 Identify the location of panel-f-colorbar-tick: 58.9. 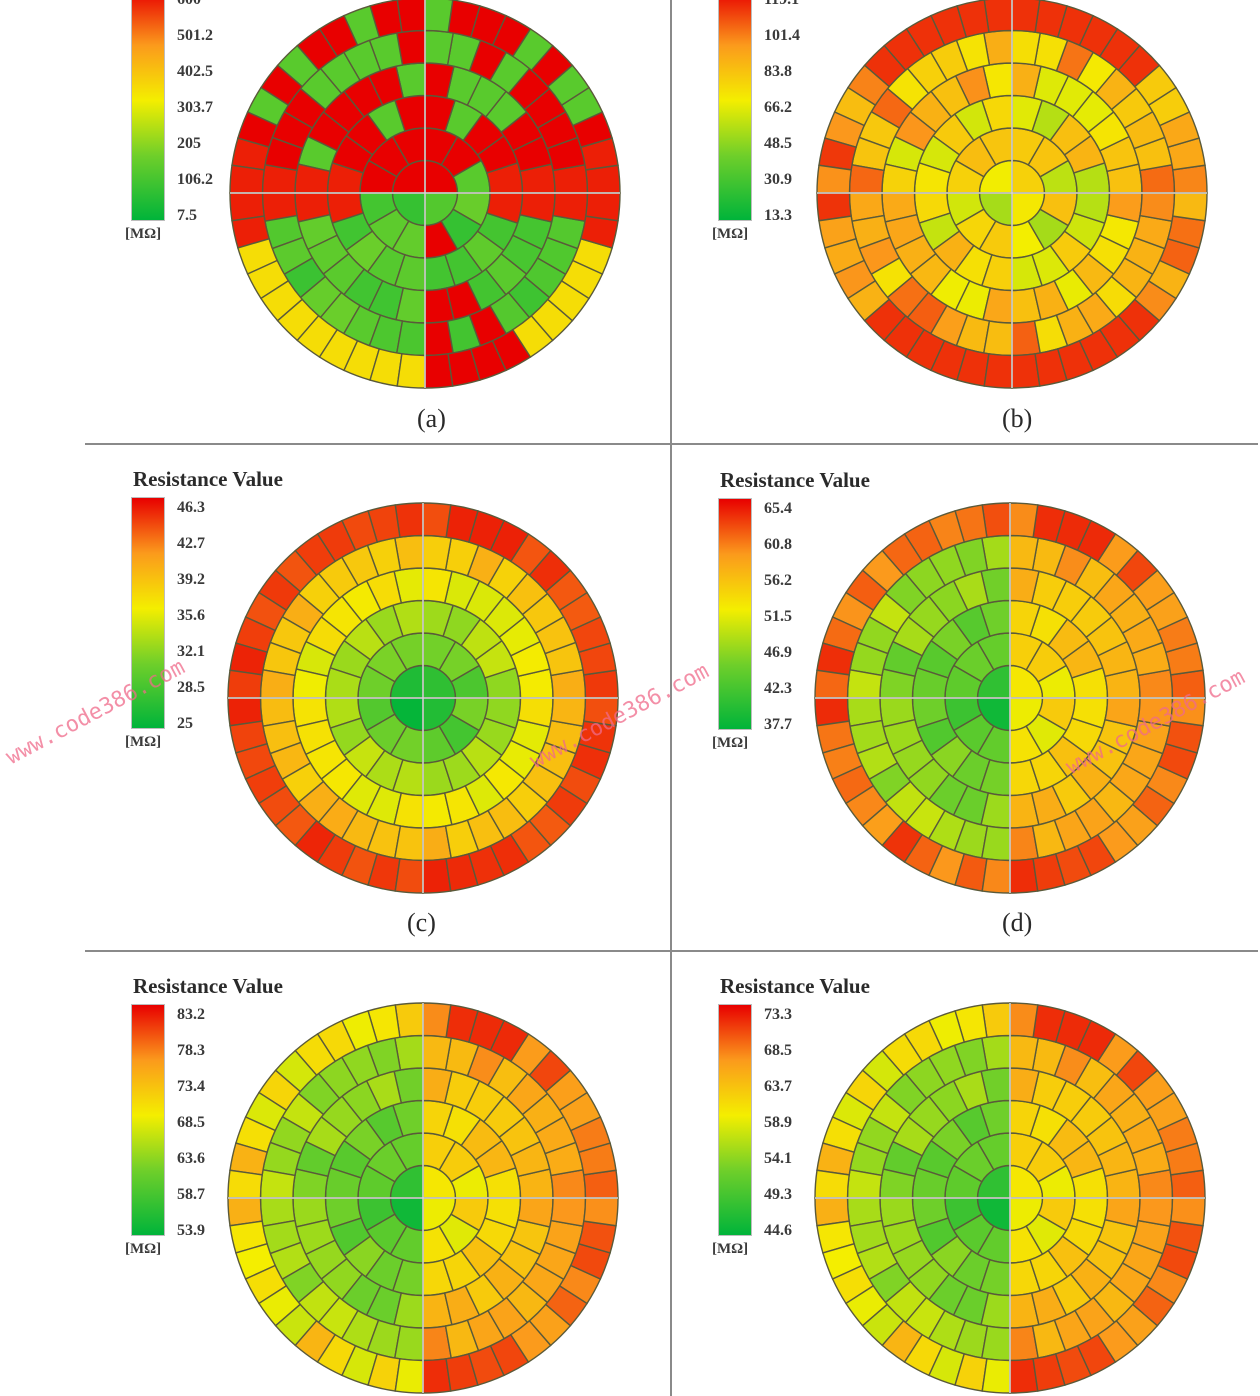
(778, 1122).